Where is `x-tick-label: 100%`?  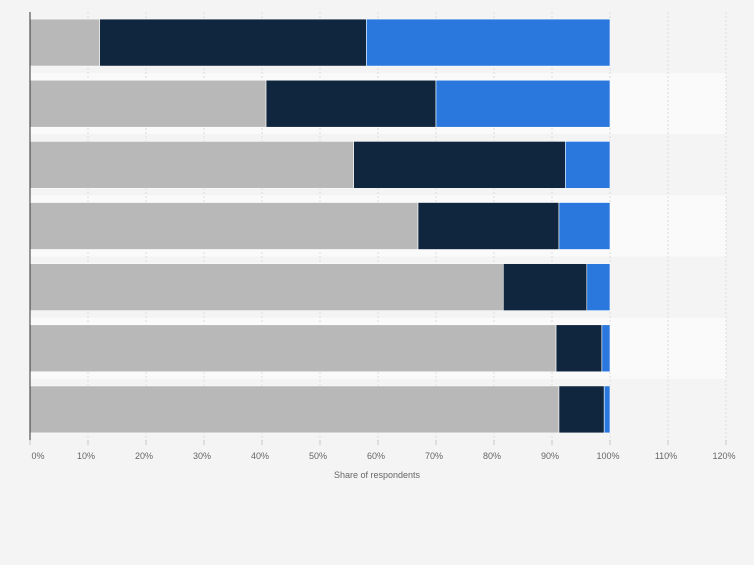 x-tick-label: 100% is located at coordinates (607, 456).